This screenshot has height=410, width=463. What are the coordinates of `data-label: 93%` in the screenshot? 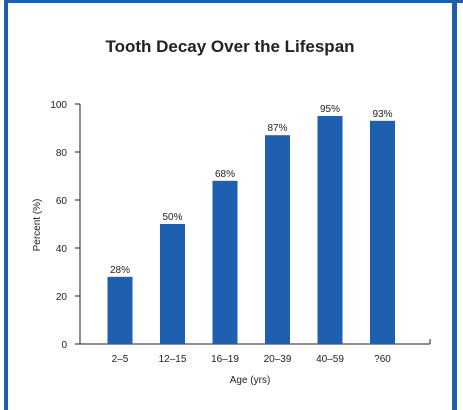 It's located at (382, 114).